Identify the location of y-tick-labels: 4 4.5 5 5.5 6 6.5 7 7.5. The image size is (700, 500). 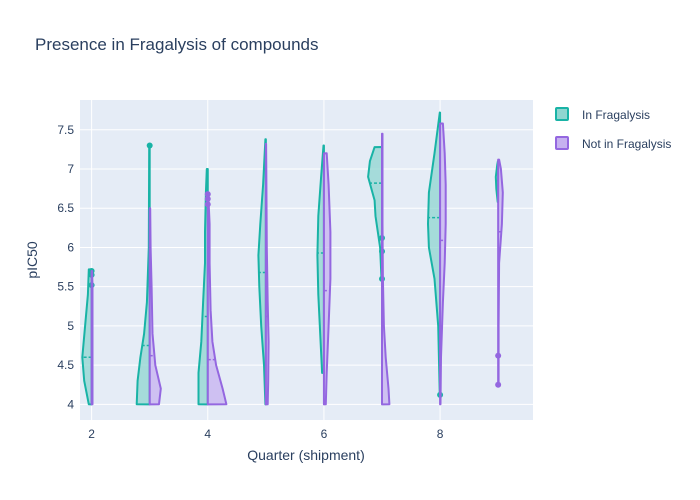
(65, 267).